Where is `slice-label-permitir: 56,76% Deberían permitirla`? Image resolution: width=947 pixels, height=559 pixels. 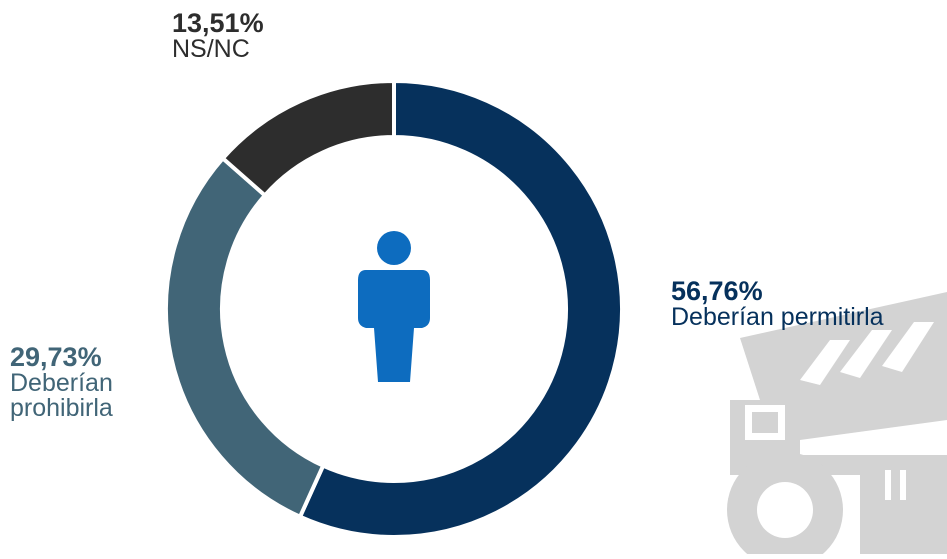 slice-label-permitir: 56,76% Deberían permitirla is located at coordinates (777, 304).